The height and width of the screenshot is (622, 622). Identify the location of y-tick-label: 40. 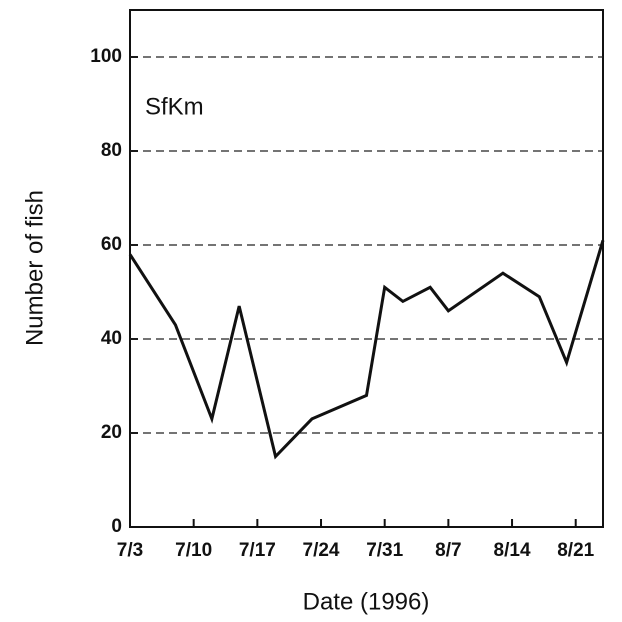
(111, 338).